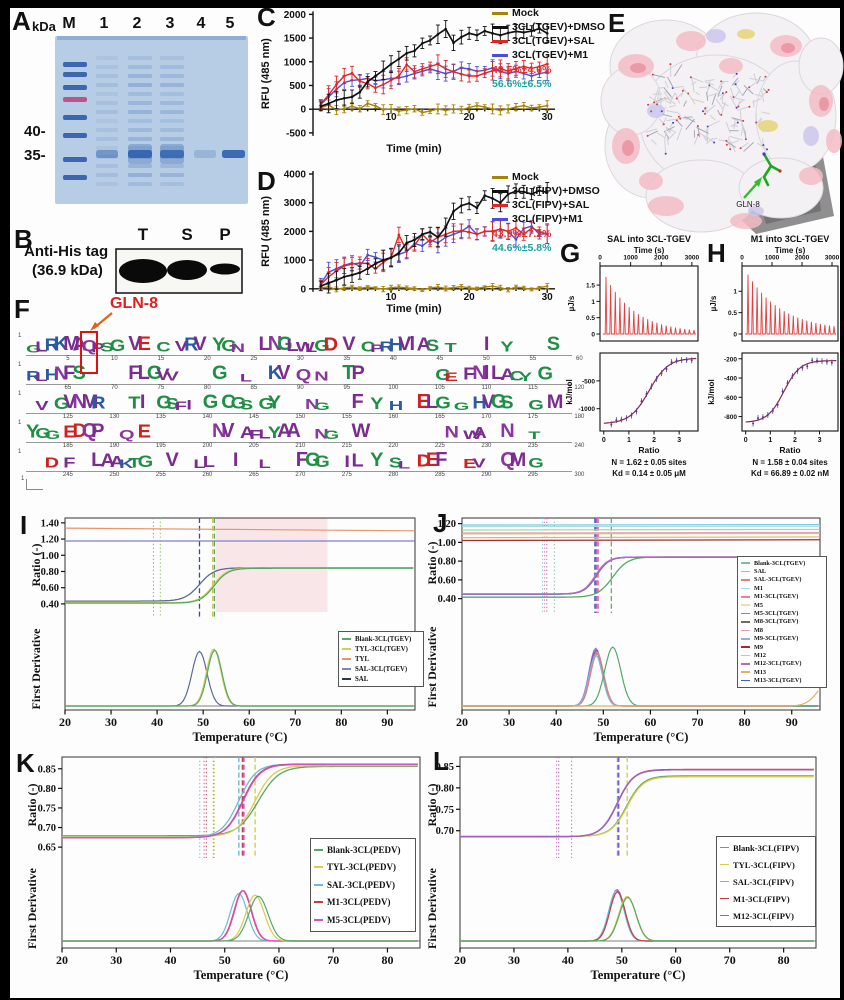 This screenshot has width=844, height=1000. Describe the element at coordinates (363, 850) in the screenshot. I see `legend-entry: Blank-3CL(PEDV)` at that location.